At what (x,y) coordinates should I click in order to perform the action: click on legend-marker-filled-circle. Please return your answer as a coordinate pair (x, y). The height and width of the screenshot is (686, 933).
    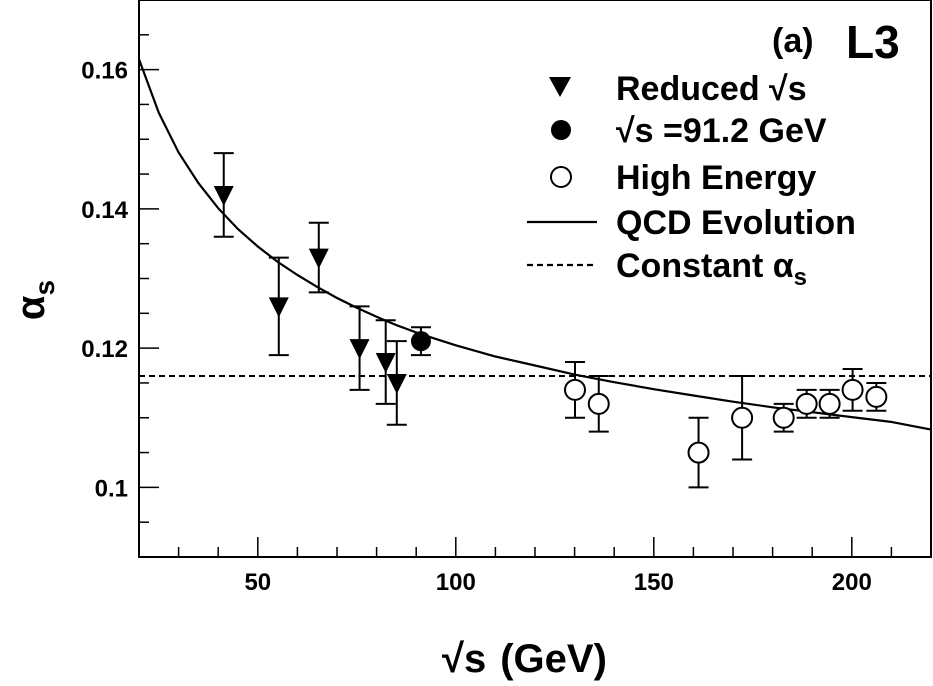
    Looking at the image, I should click on (561, 130).